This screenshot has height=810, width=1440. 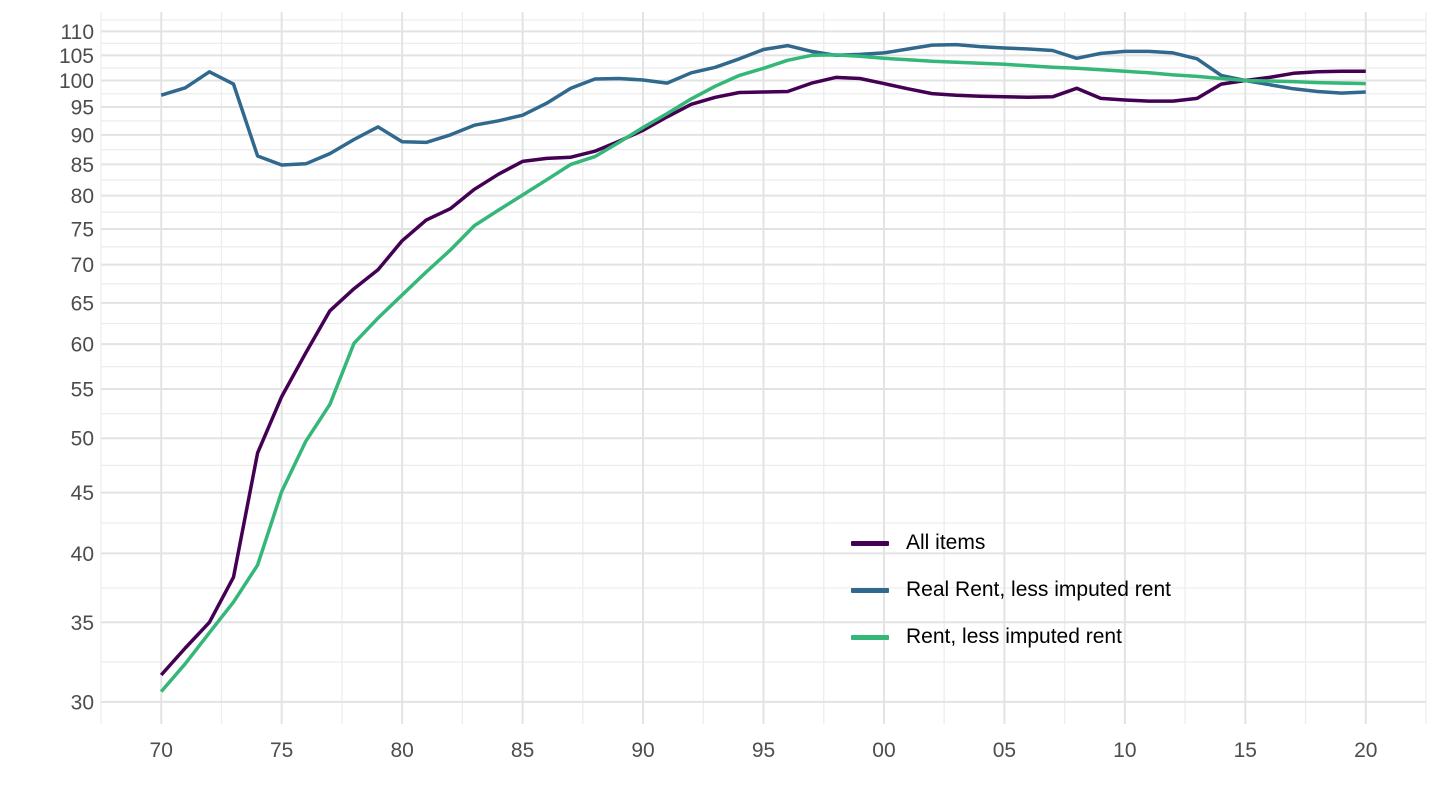 What do you see at coordinates (522, 750) in the screenshot?
I see `x-tick-label: 85` at bounding box center [522, 750].